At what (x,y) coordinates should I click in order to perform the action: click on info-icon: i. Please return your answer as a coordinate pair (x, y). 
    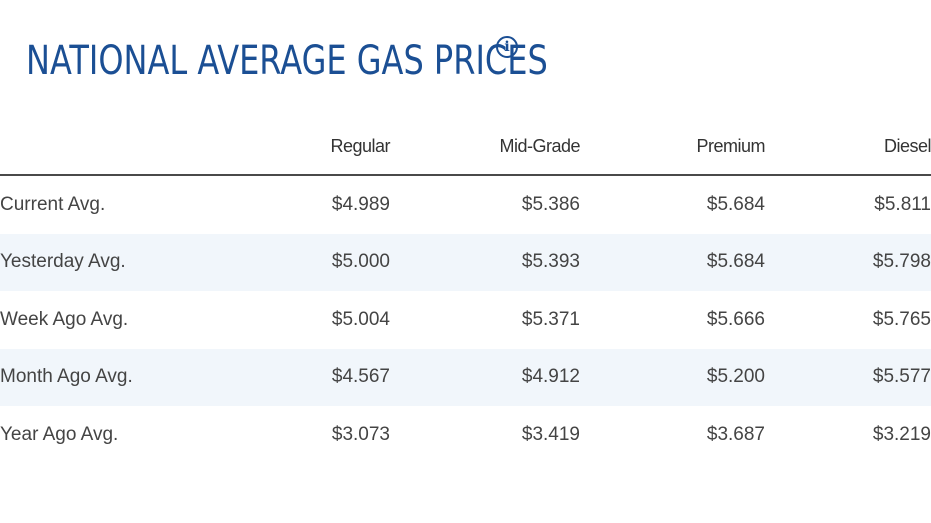
    Looking at the image, I should click on (507, 47).